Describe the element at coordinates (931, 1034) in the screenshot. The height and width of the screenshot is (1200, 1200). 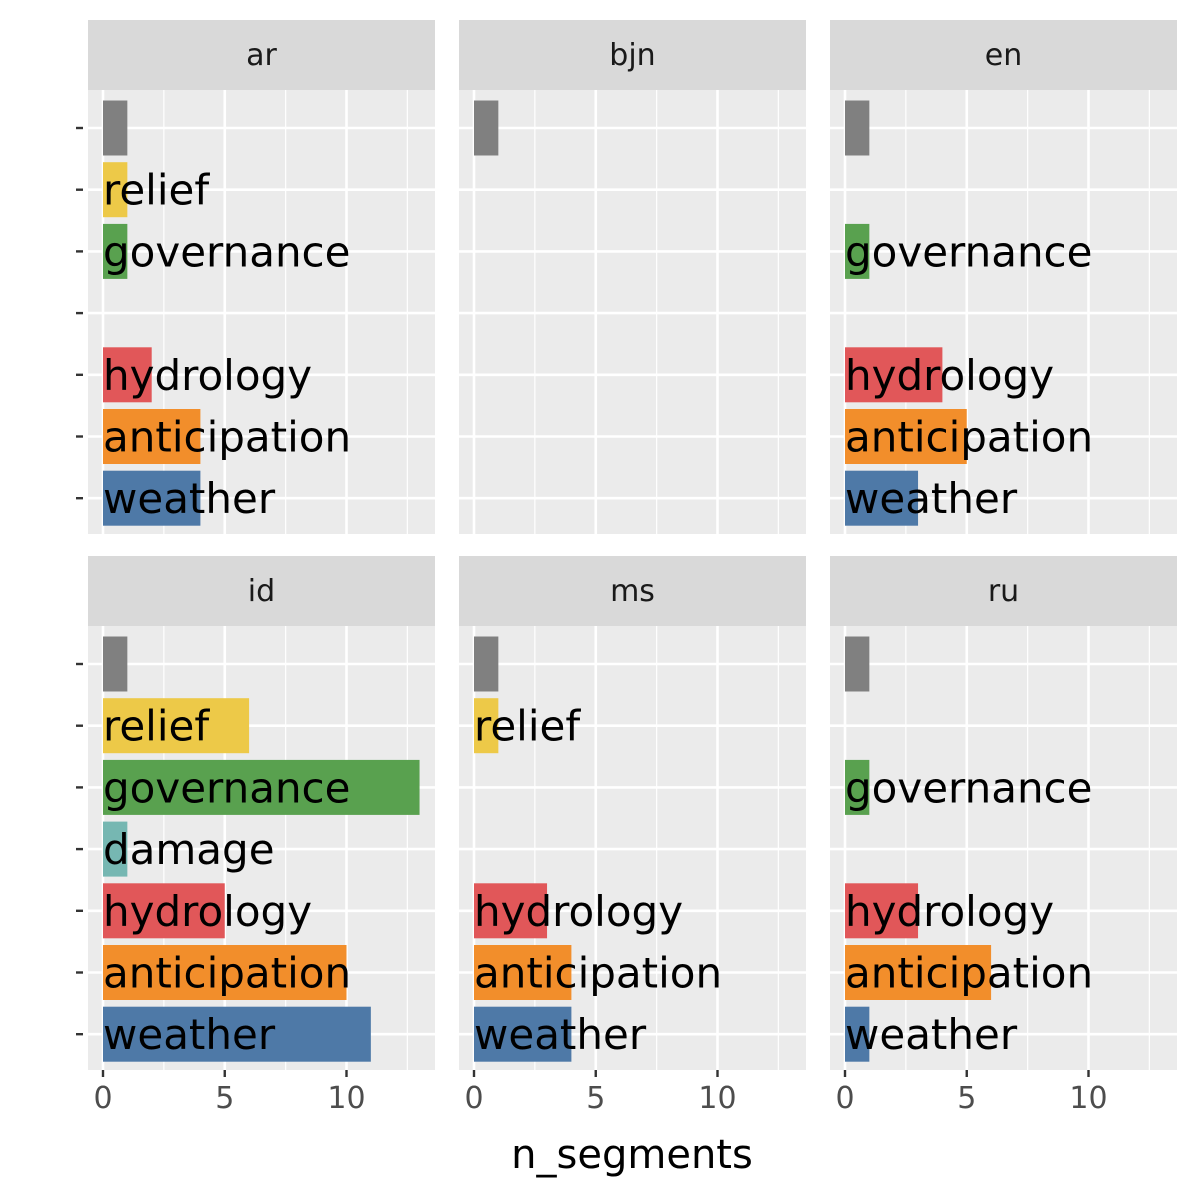
I see `bar-label-weather-ru: weather` at that location.